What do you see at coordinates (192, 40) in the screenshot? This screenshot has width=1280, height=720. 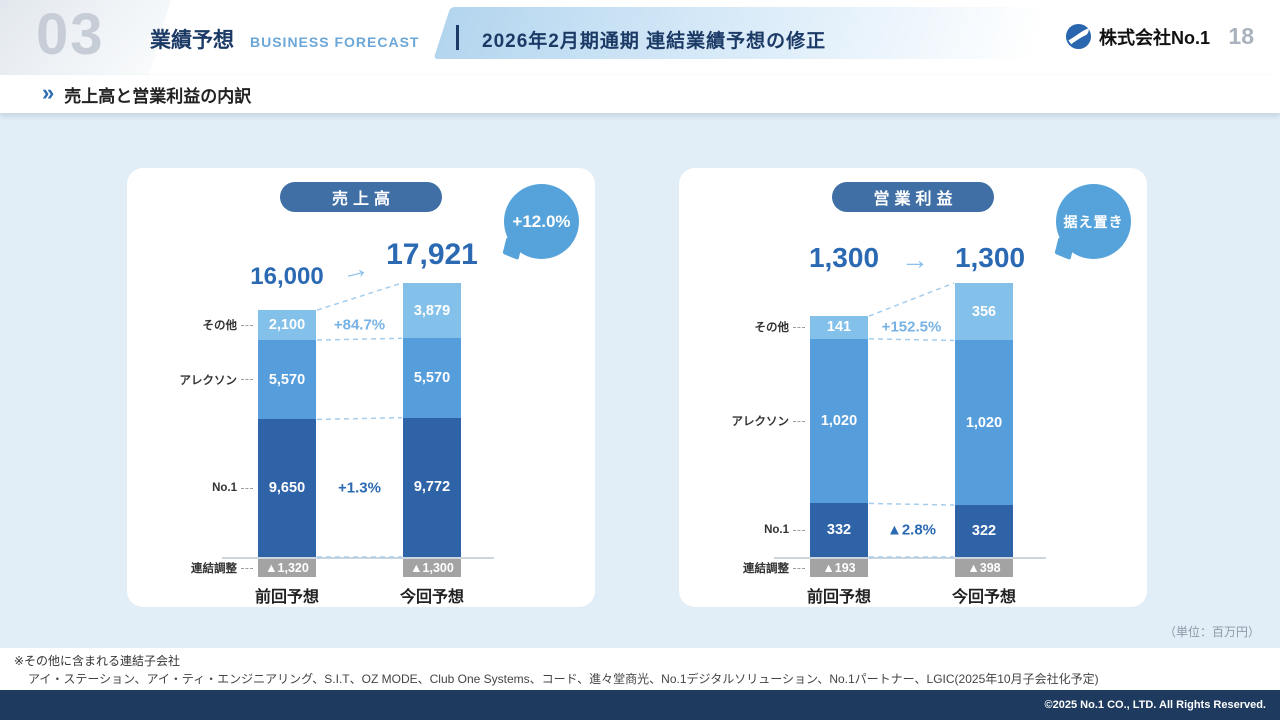 I see `header-title: 業績予想` at bounding box center [192, 40].